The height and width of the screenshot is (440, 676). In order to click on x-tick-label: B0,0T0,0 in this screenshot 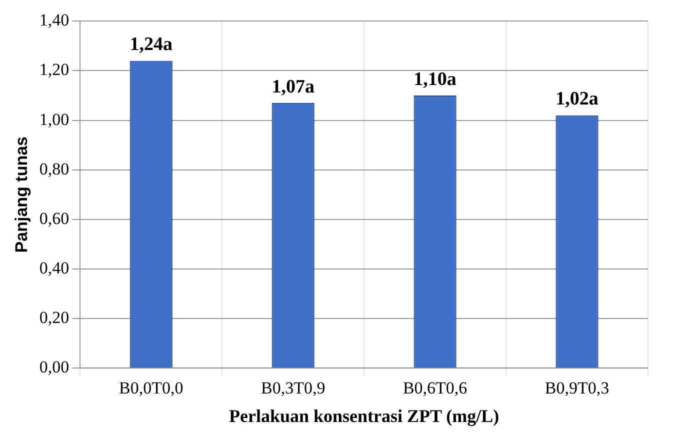, I will do `click(151, 388)`.